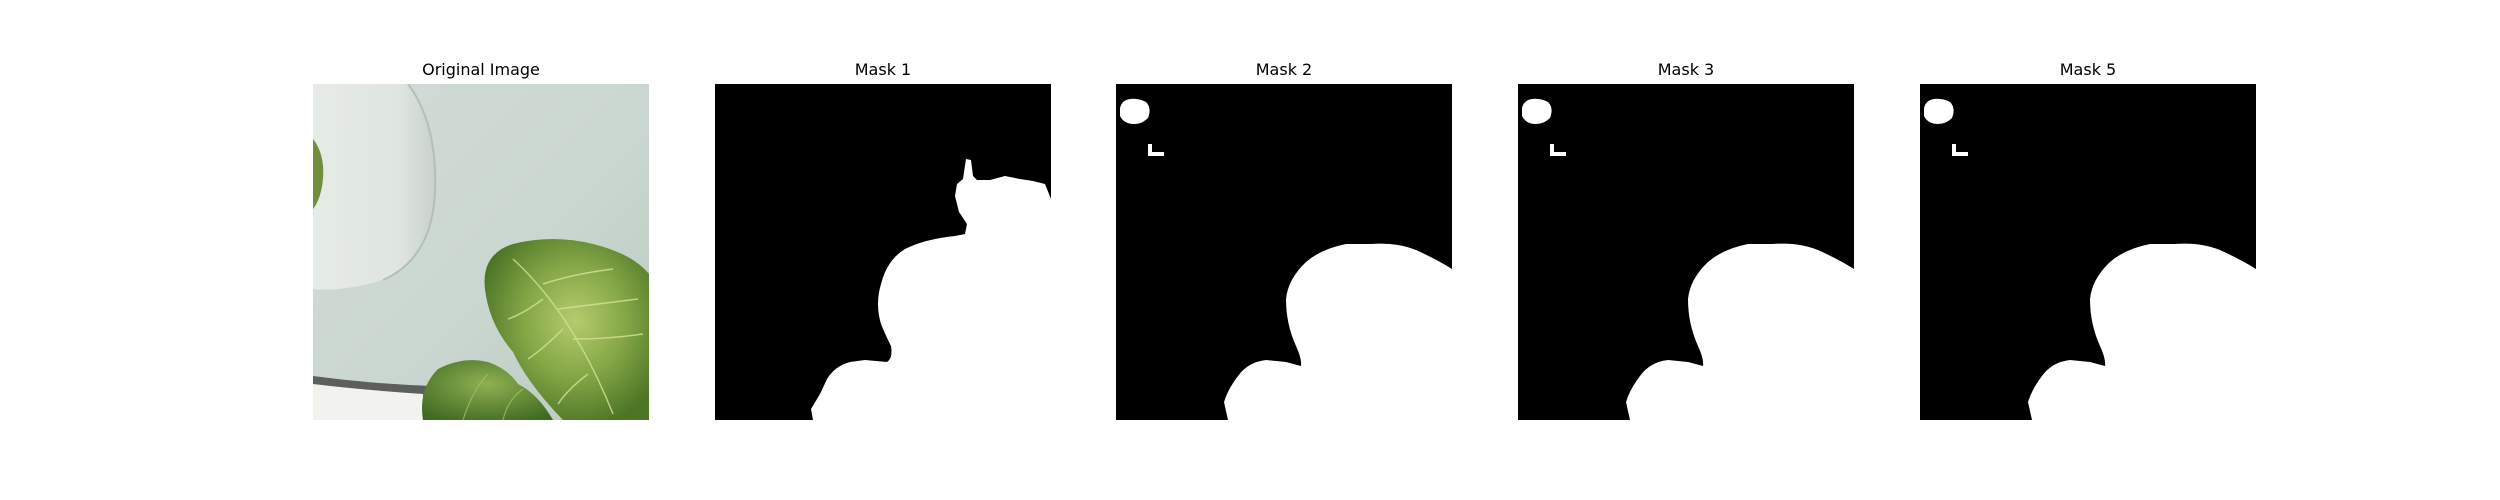 The image size is (2500, 500). I want to click on original-photo, so click(481, 252).